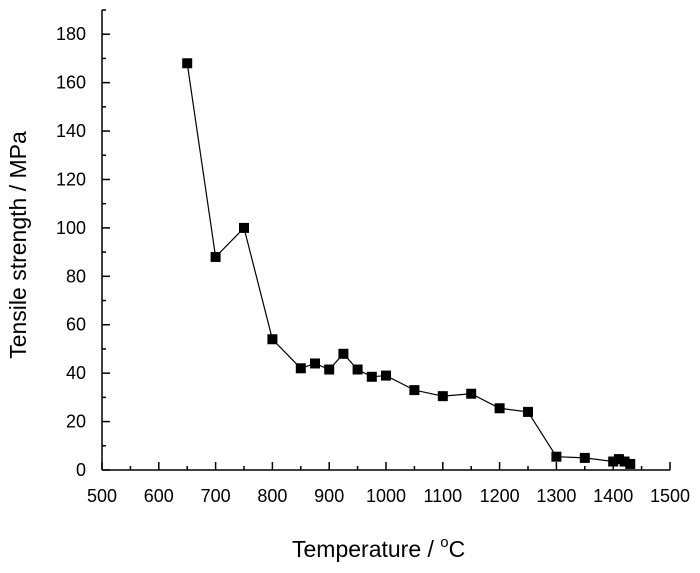 The image size is (700, 573). I want to click on x-axis-title: Temperature / oC, so click(378, 548).